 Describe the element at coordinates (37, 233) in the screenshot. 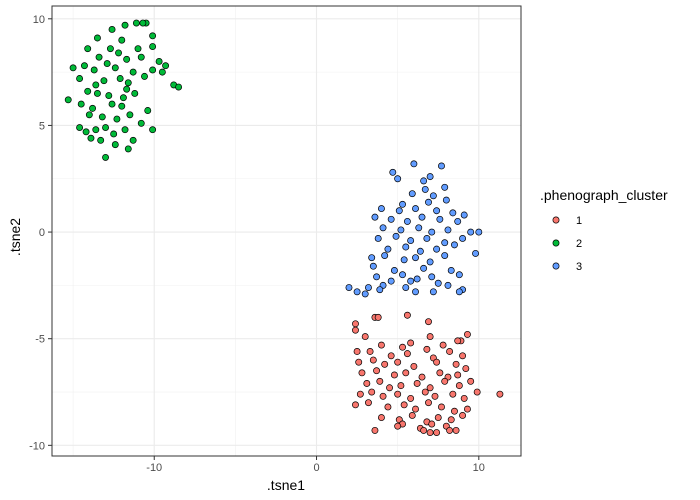

I see `y-tick-labels: -10 -5 0 5 10` at that location.